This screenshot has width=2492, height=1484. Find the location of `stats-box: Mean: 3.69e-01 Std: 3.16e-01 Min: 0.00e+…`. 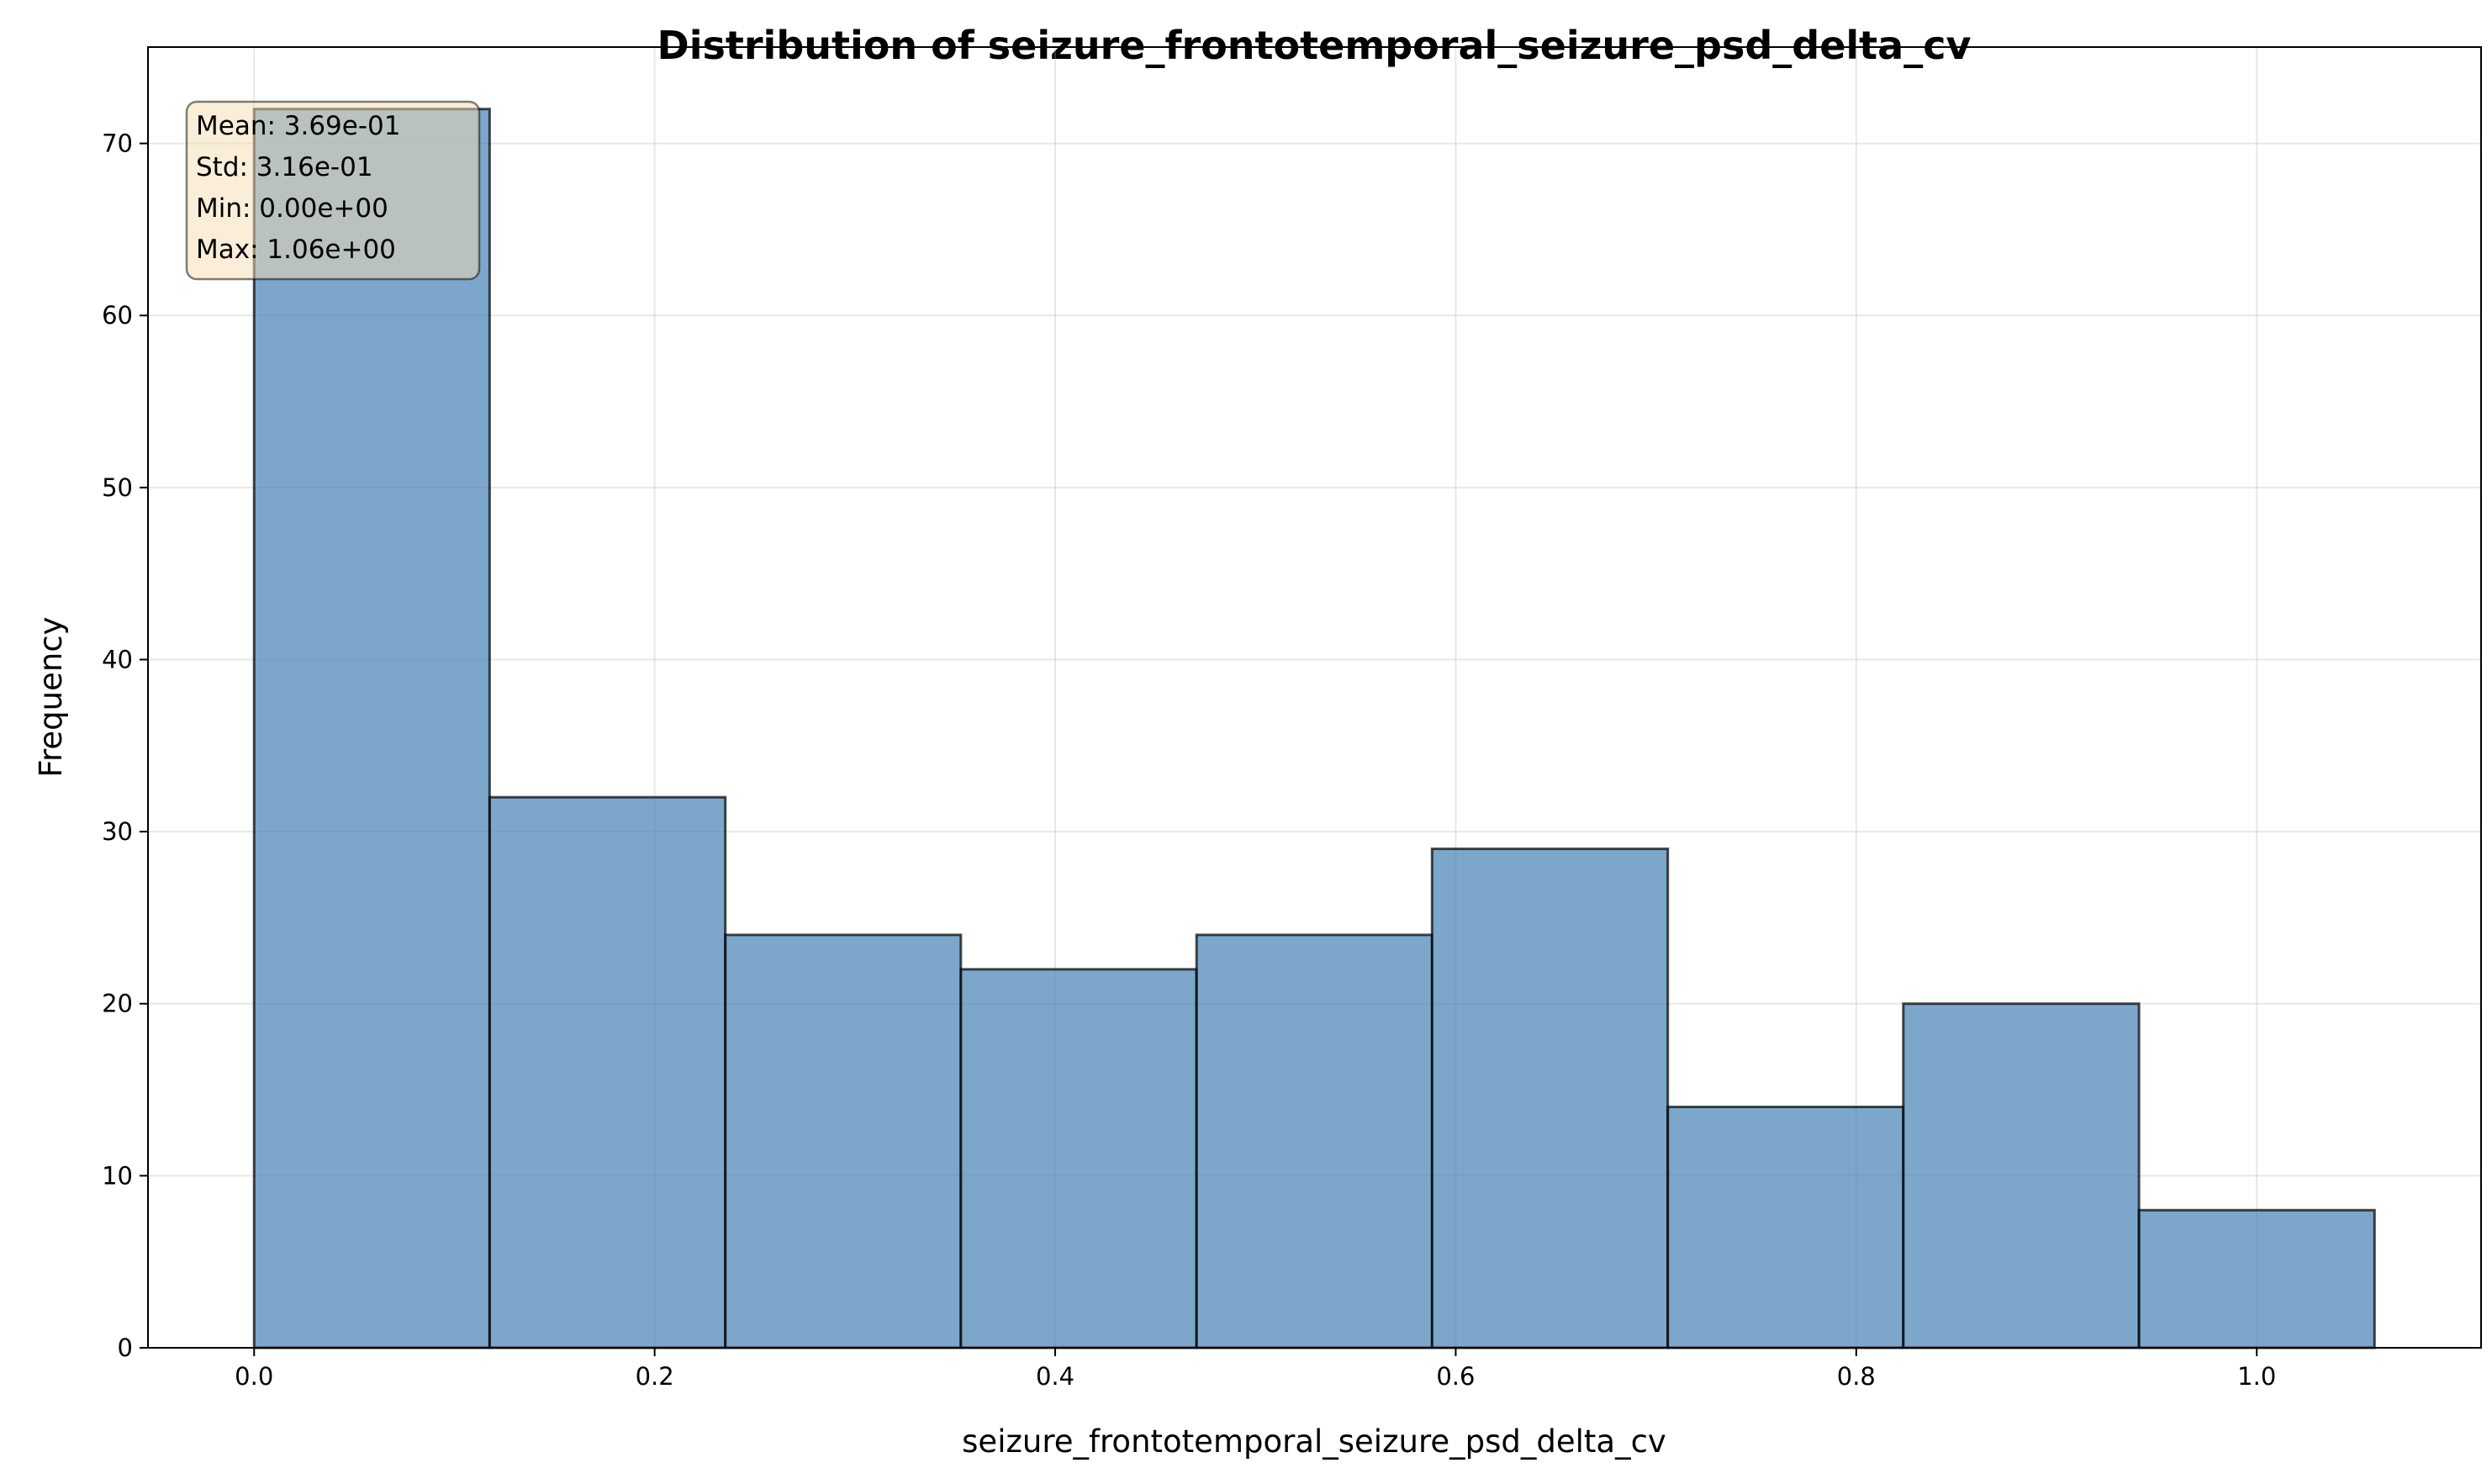

stats-box: Mean: 3.69e-01 Std: 3.16e-01 Min: 0.00e+… is located at coordinates (333, 190).